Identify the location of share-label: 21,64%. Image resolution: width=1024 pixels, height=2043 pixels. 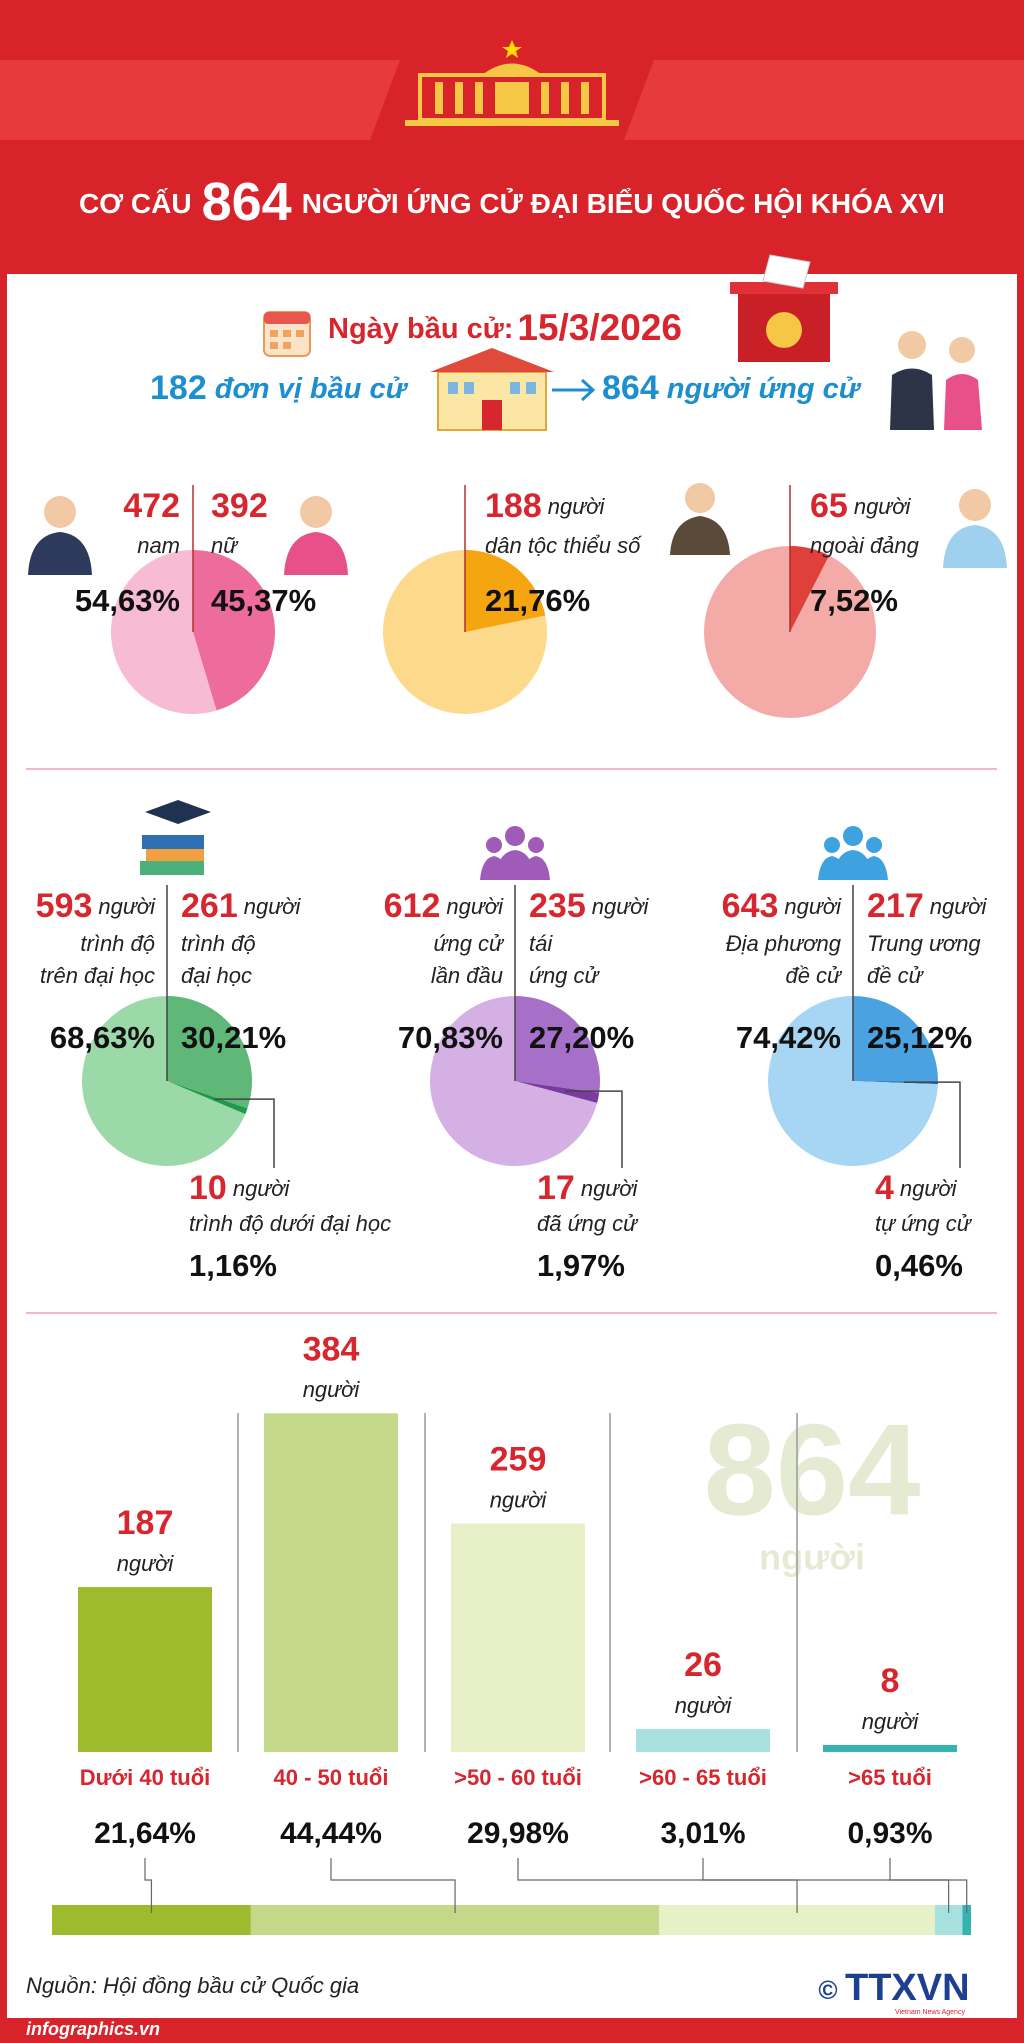
(145, 1833).